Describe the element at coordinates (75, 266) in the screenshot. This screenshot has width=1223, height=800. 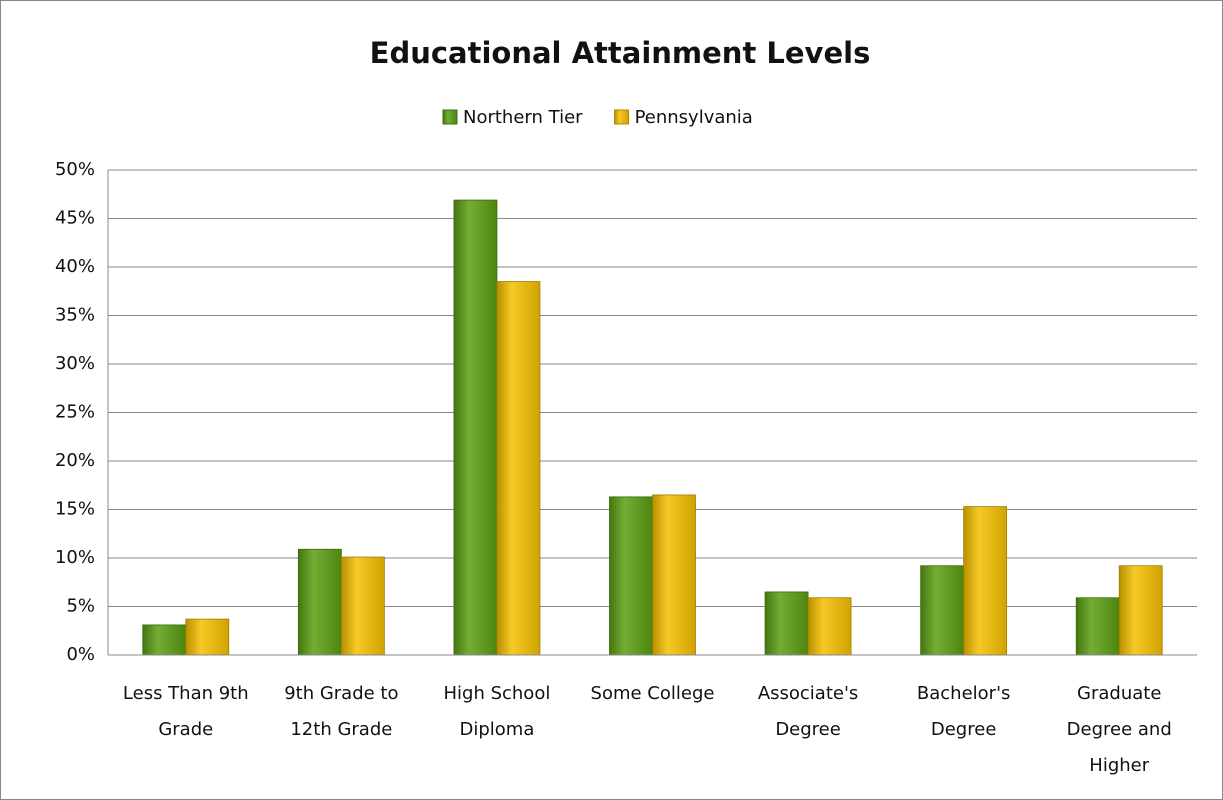
I see `y-tick-label: 40%` at that location.